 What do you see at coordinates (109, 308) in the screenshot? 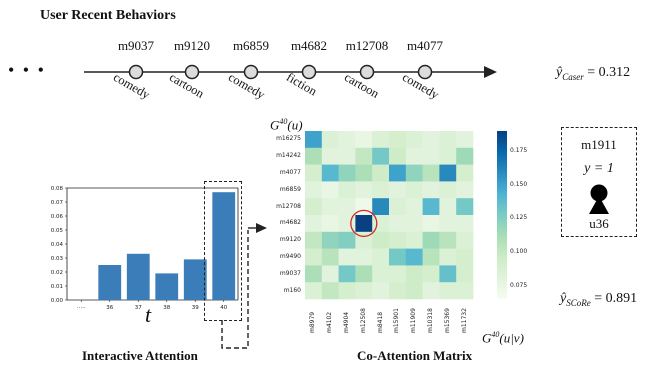
I see `bar-x-tick-label: 36` at bounding box center [109, 308].